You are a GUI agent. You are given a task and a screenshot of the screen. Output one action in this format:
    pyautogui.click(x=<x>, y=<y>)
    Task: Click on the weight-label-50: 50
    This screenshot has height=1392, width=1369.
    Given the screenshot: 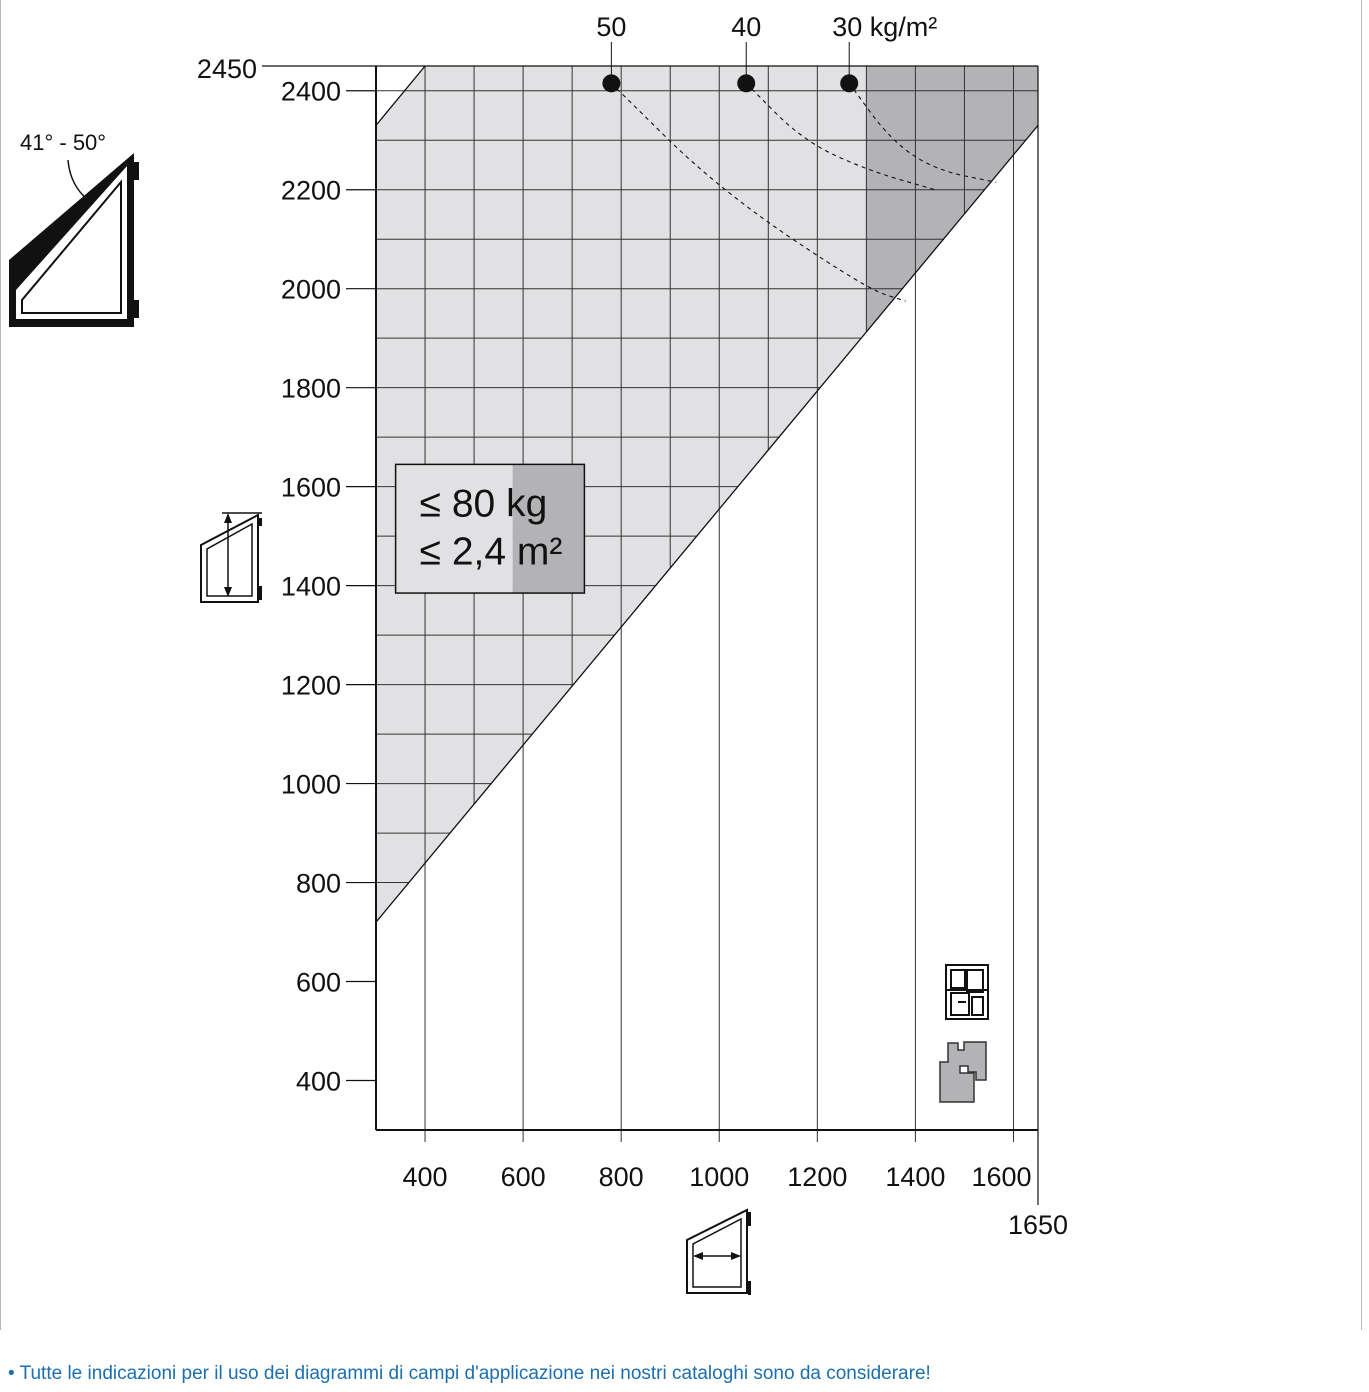 What is the action you would take?
    pyautogui.click(x=611, y=27)
    